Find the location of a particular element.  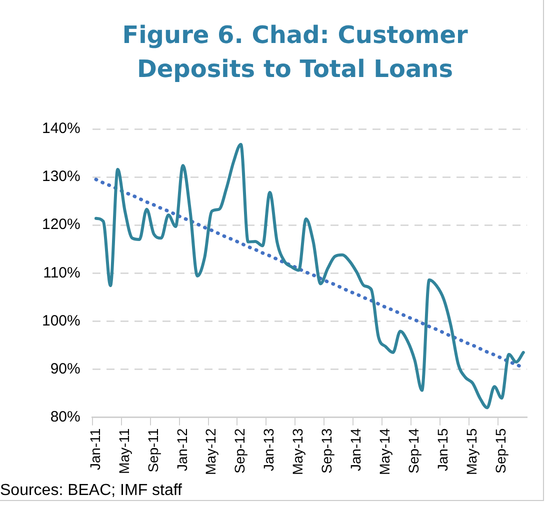

y-tick-label: 110% is located at coordinates (61, 273).